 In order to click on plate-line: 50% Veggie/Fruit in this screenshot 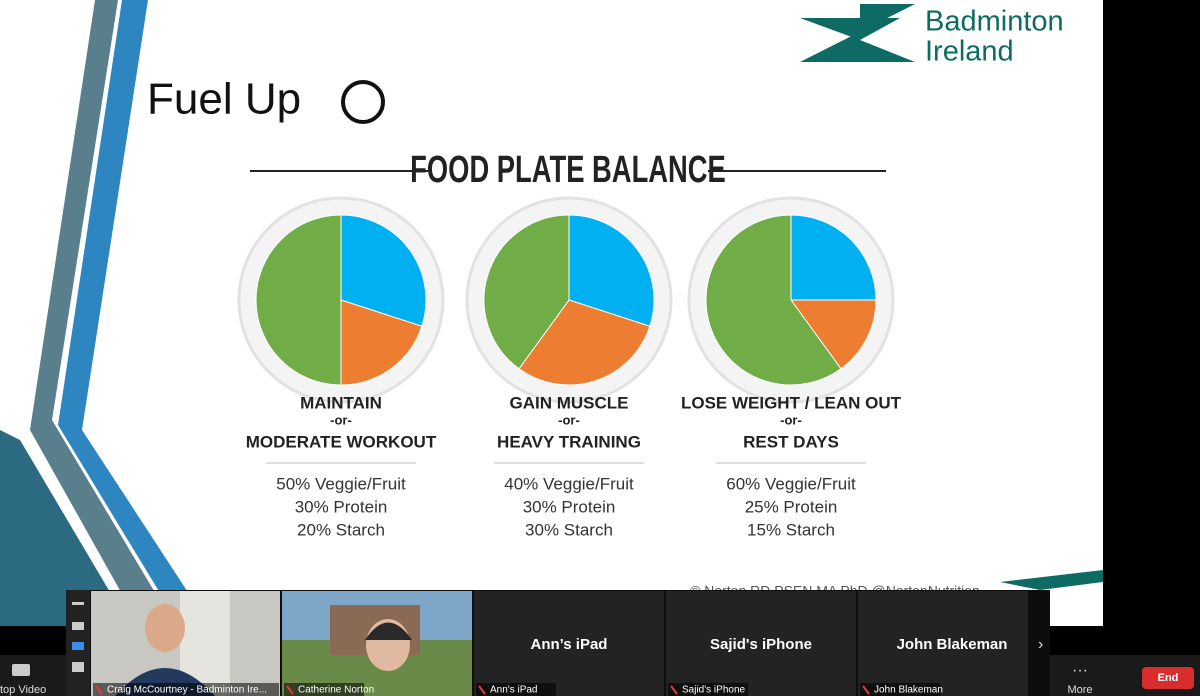, I will do `click(341, 483)`.